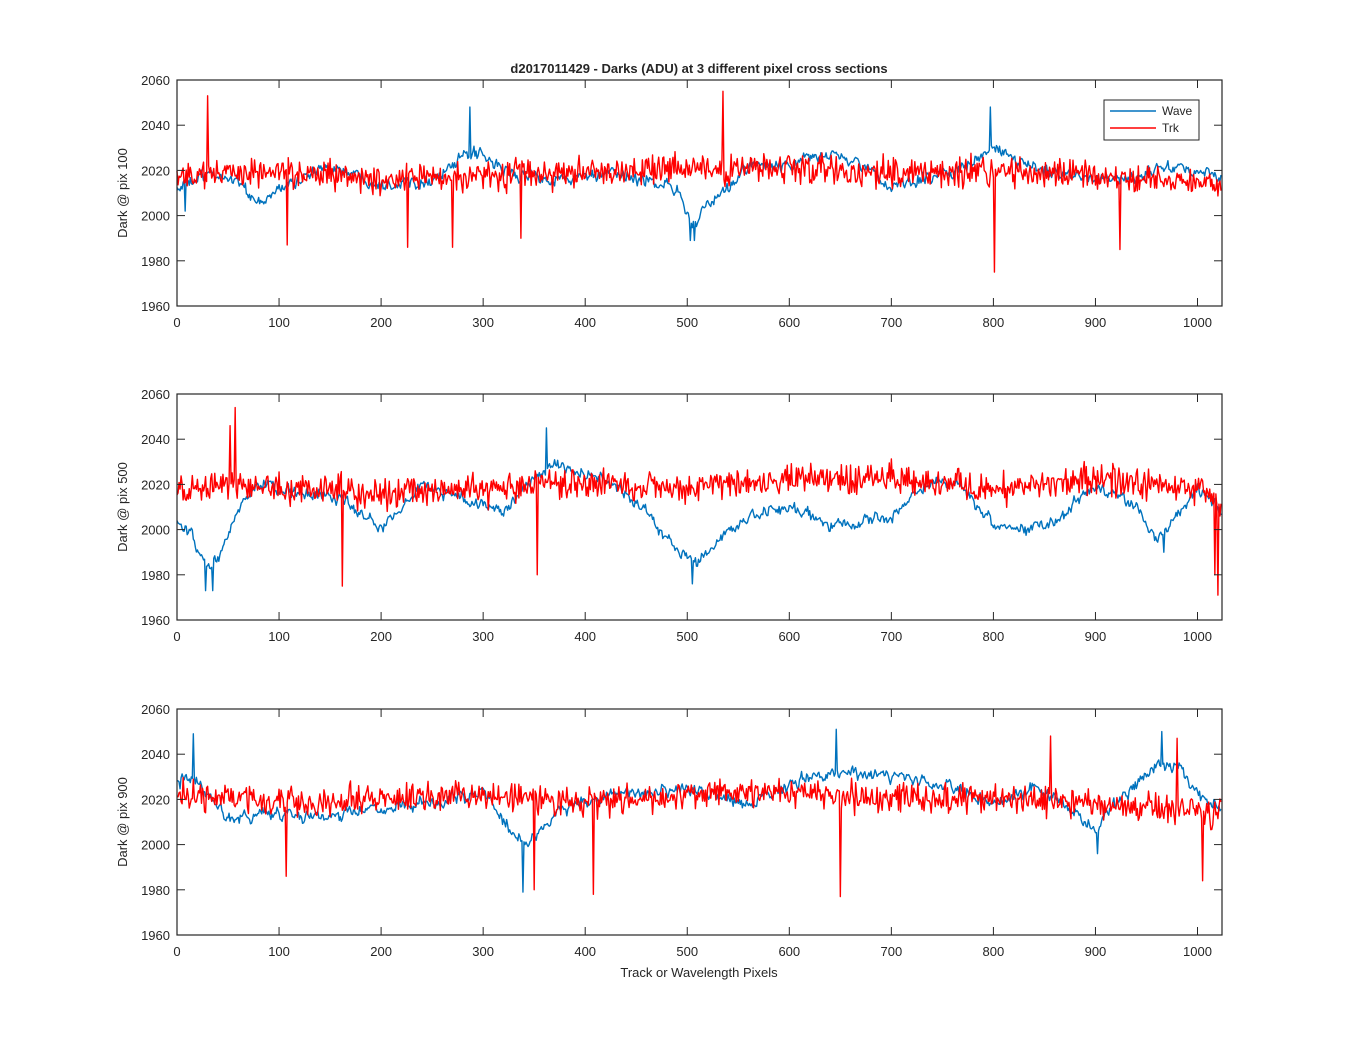 This screenshot has height=1050, width=1350. I want to click on x-axis-label: Track or Wavelength Pixels, so click(699, 972).